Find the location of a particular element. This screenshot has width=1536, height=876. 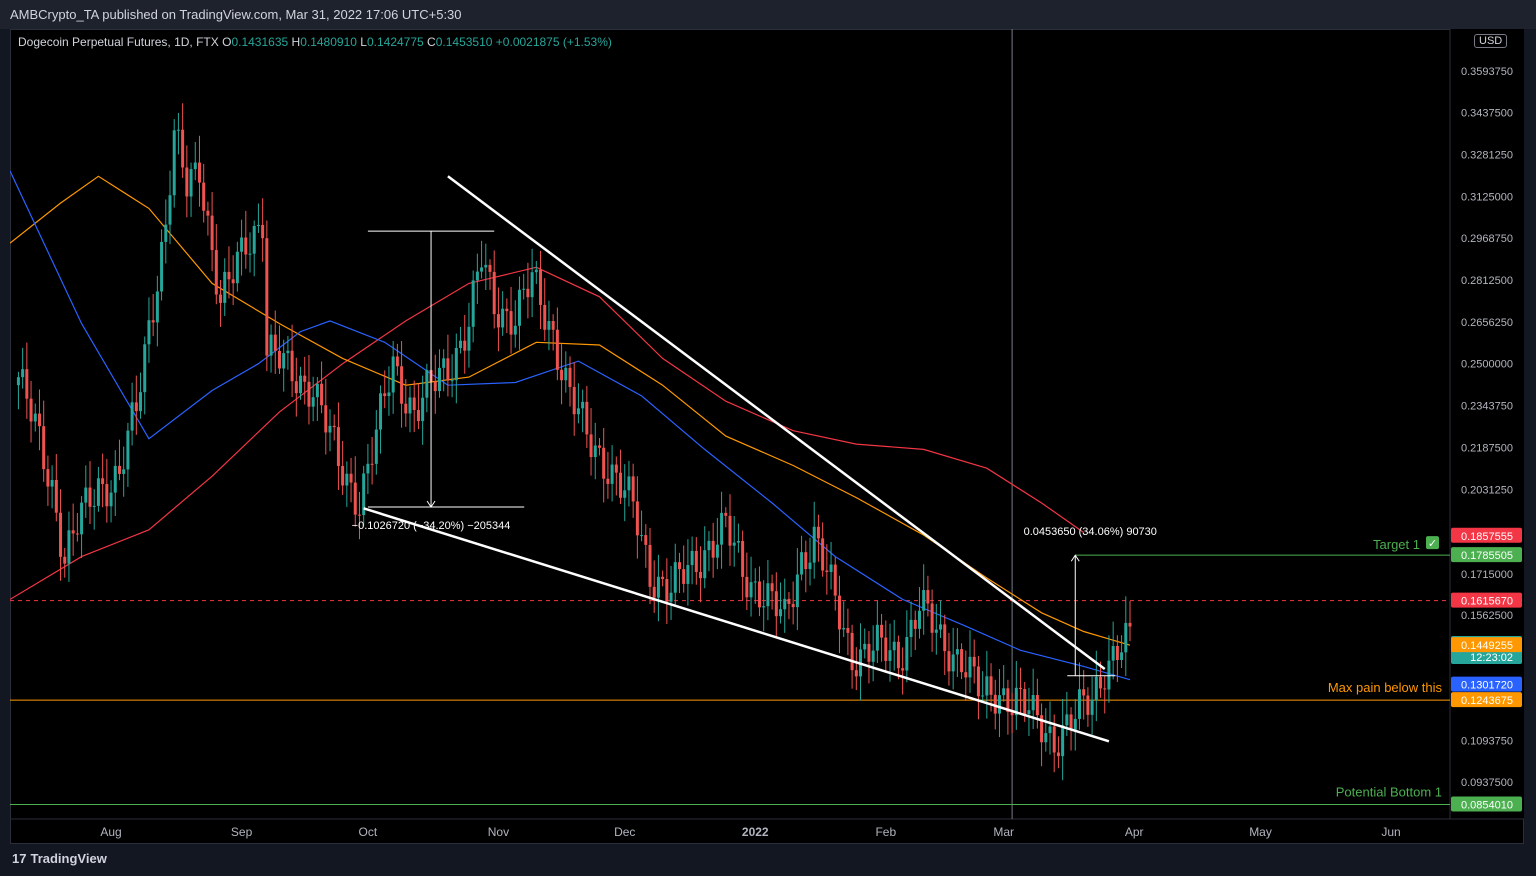

time-tick-label: Sep is located at coordinates (242, 832).